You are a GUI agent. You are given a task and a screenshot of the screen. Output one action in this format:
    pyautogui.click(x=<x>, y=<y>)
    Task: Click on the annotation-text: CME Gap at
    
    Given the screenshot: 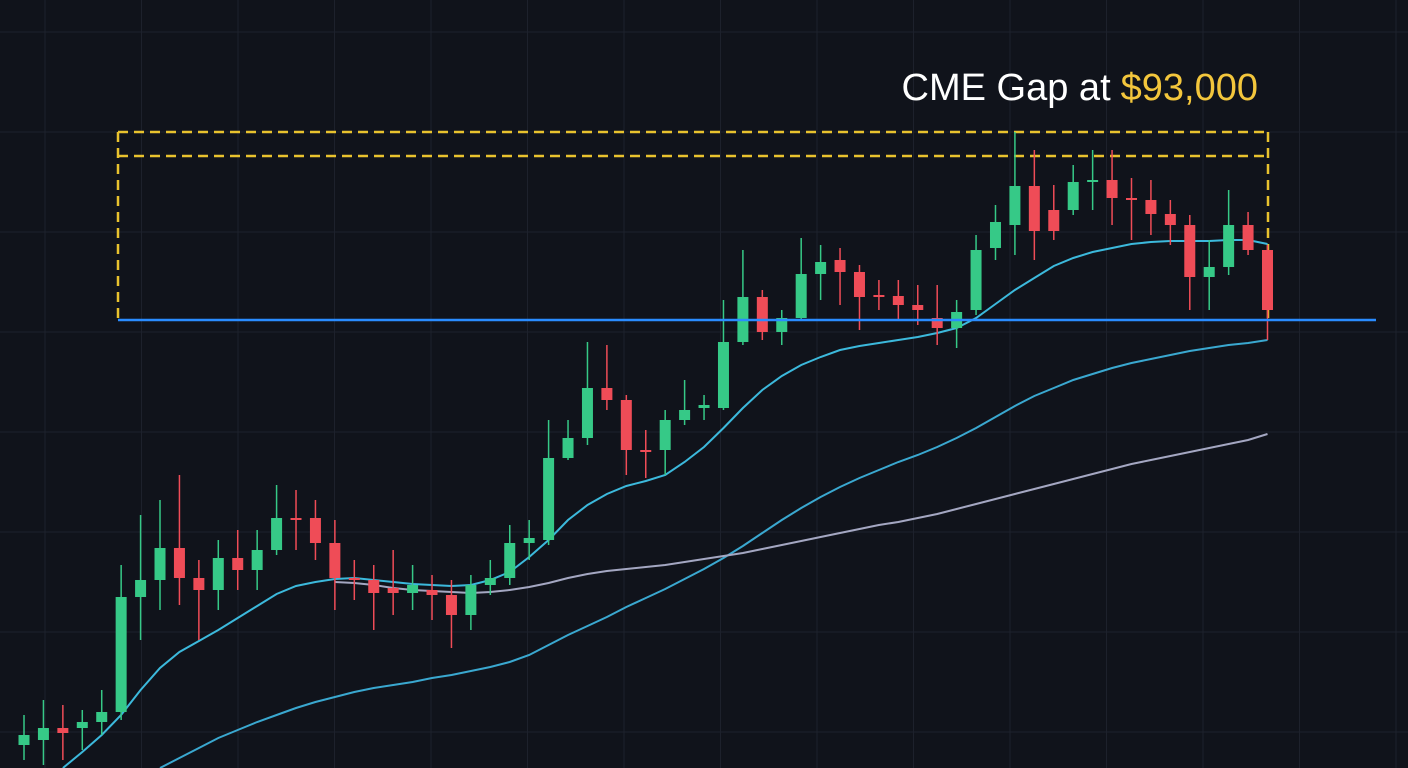 What is the action you would take?
    pyautogui.click(x=1007, y=88)
    